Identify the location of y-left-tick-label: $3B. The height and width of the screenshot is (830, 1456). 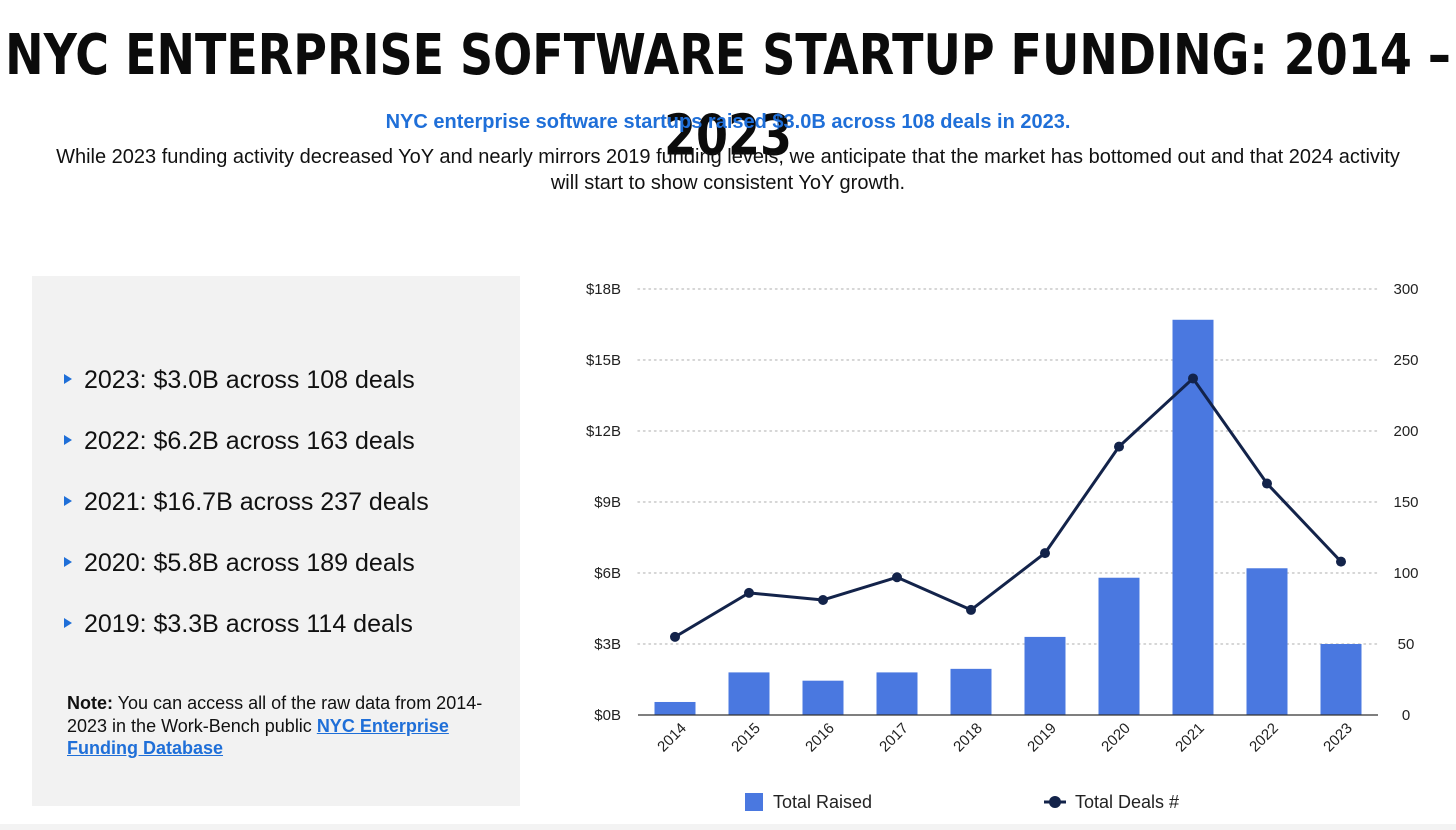
(607, 644).